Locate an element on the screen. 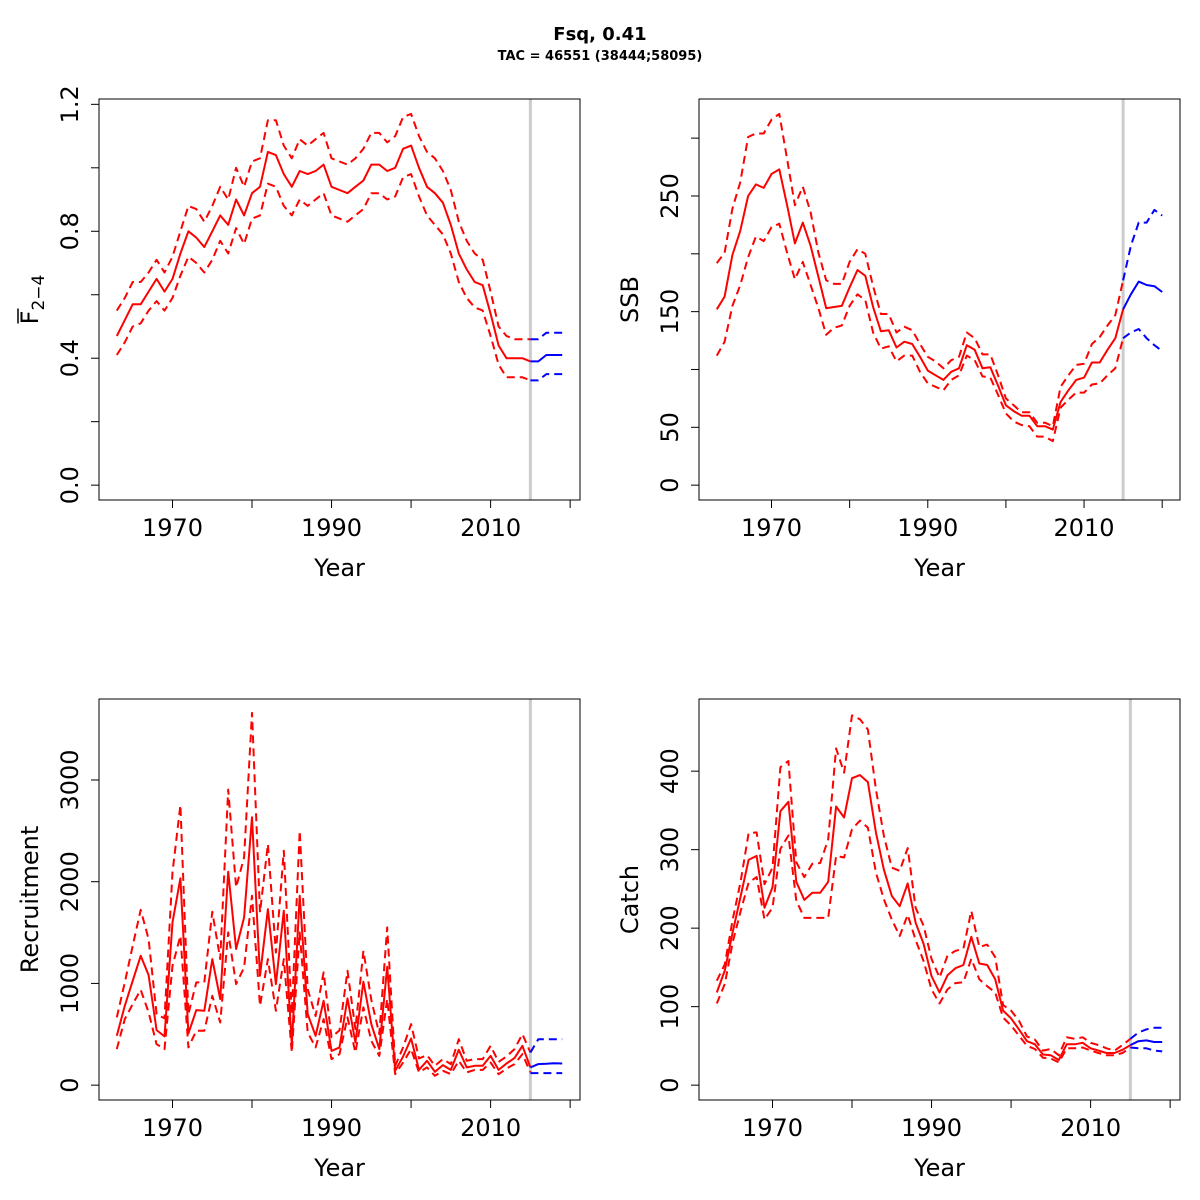  figure-title: Fsq, 0.41 is located at coordinates (599, 34).